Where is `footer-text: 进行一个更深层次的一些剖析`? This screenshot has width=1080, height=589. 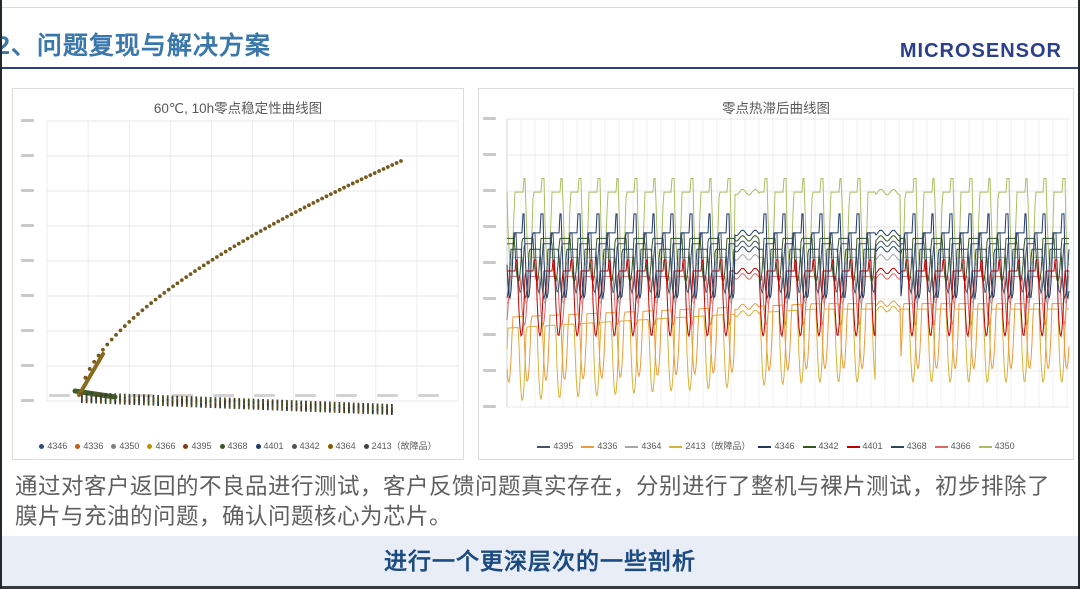
footer-text: 进行一个更深层次的一些剖析 is located at coordinates (540, 561).